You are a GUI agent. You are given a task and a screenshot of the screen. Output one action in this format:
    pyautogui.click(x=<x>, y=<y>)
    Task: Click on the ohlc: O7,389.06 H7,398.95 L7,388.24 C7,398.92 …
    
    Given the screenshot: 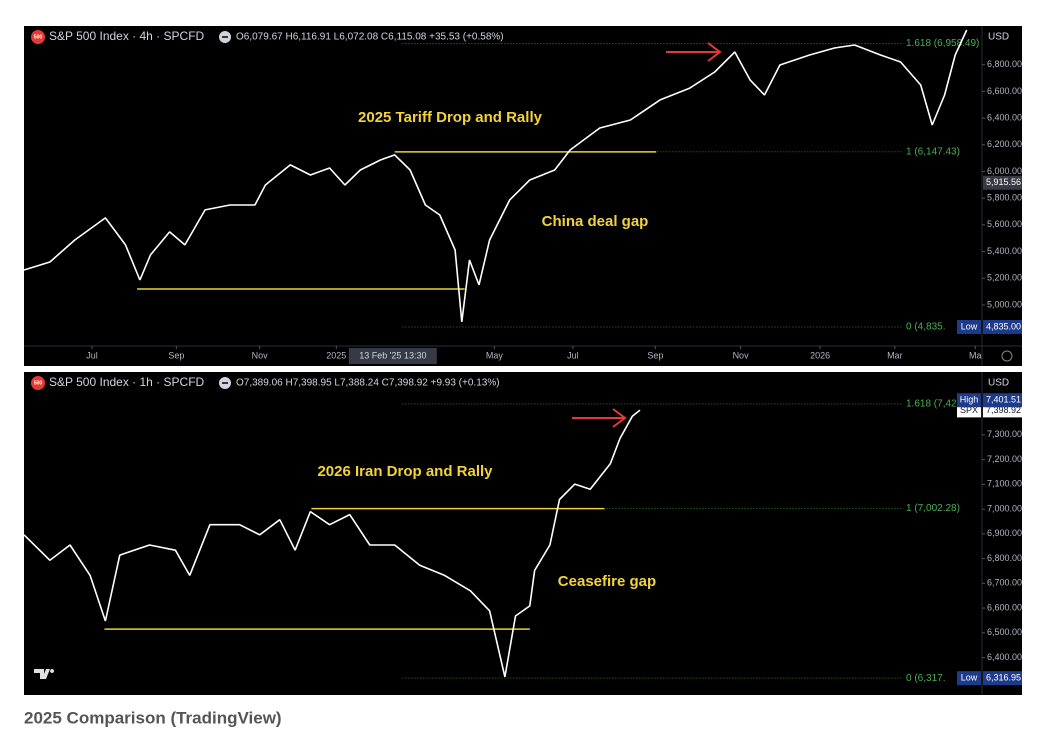 What is the action you would take?
    pyautogui.click(x=368, y=383)
    